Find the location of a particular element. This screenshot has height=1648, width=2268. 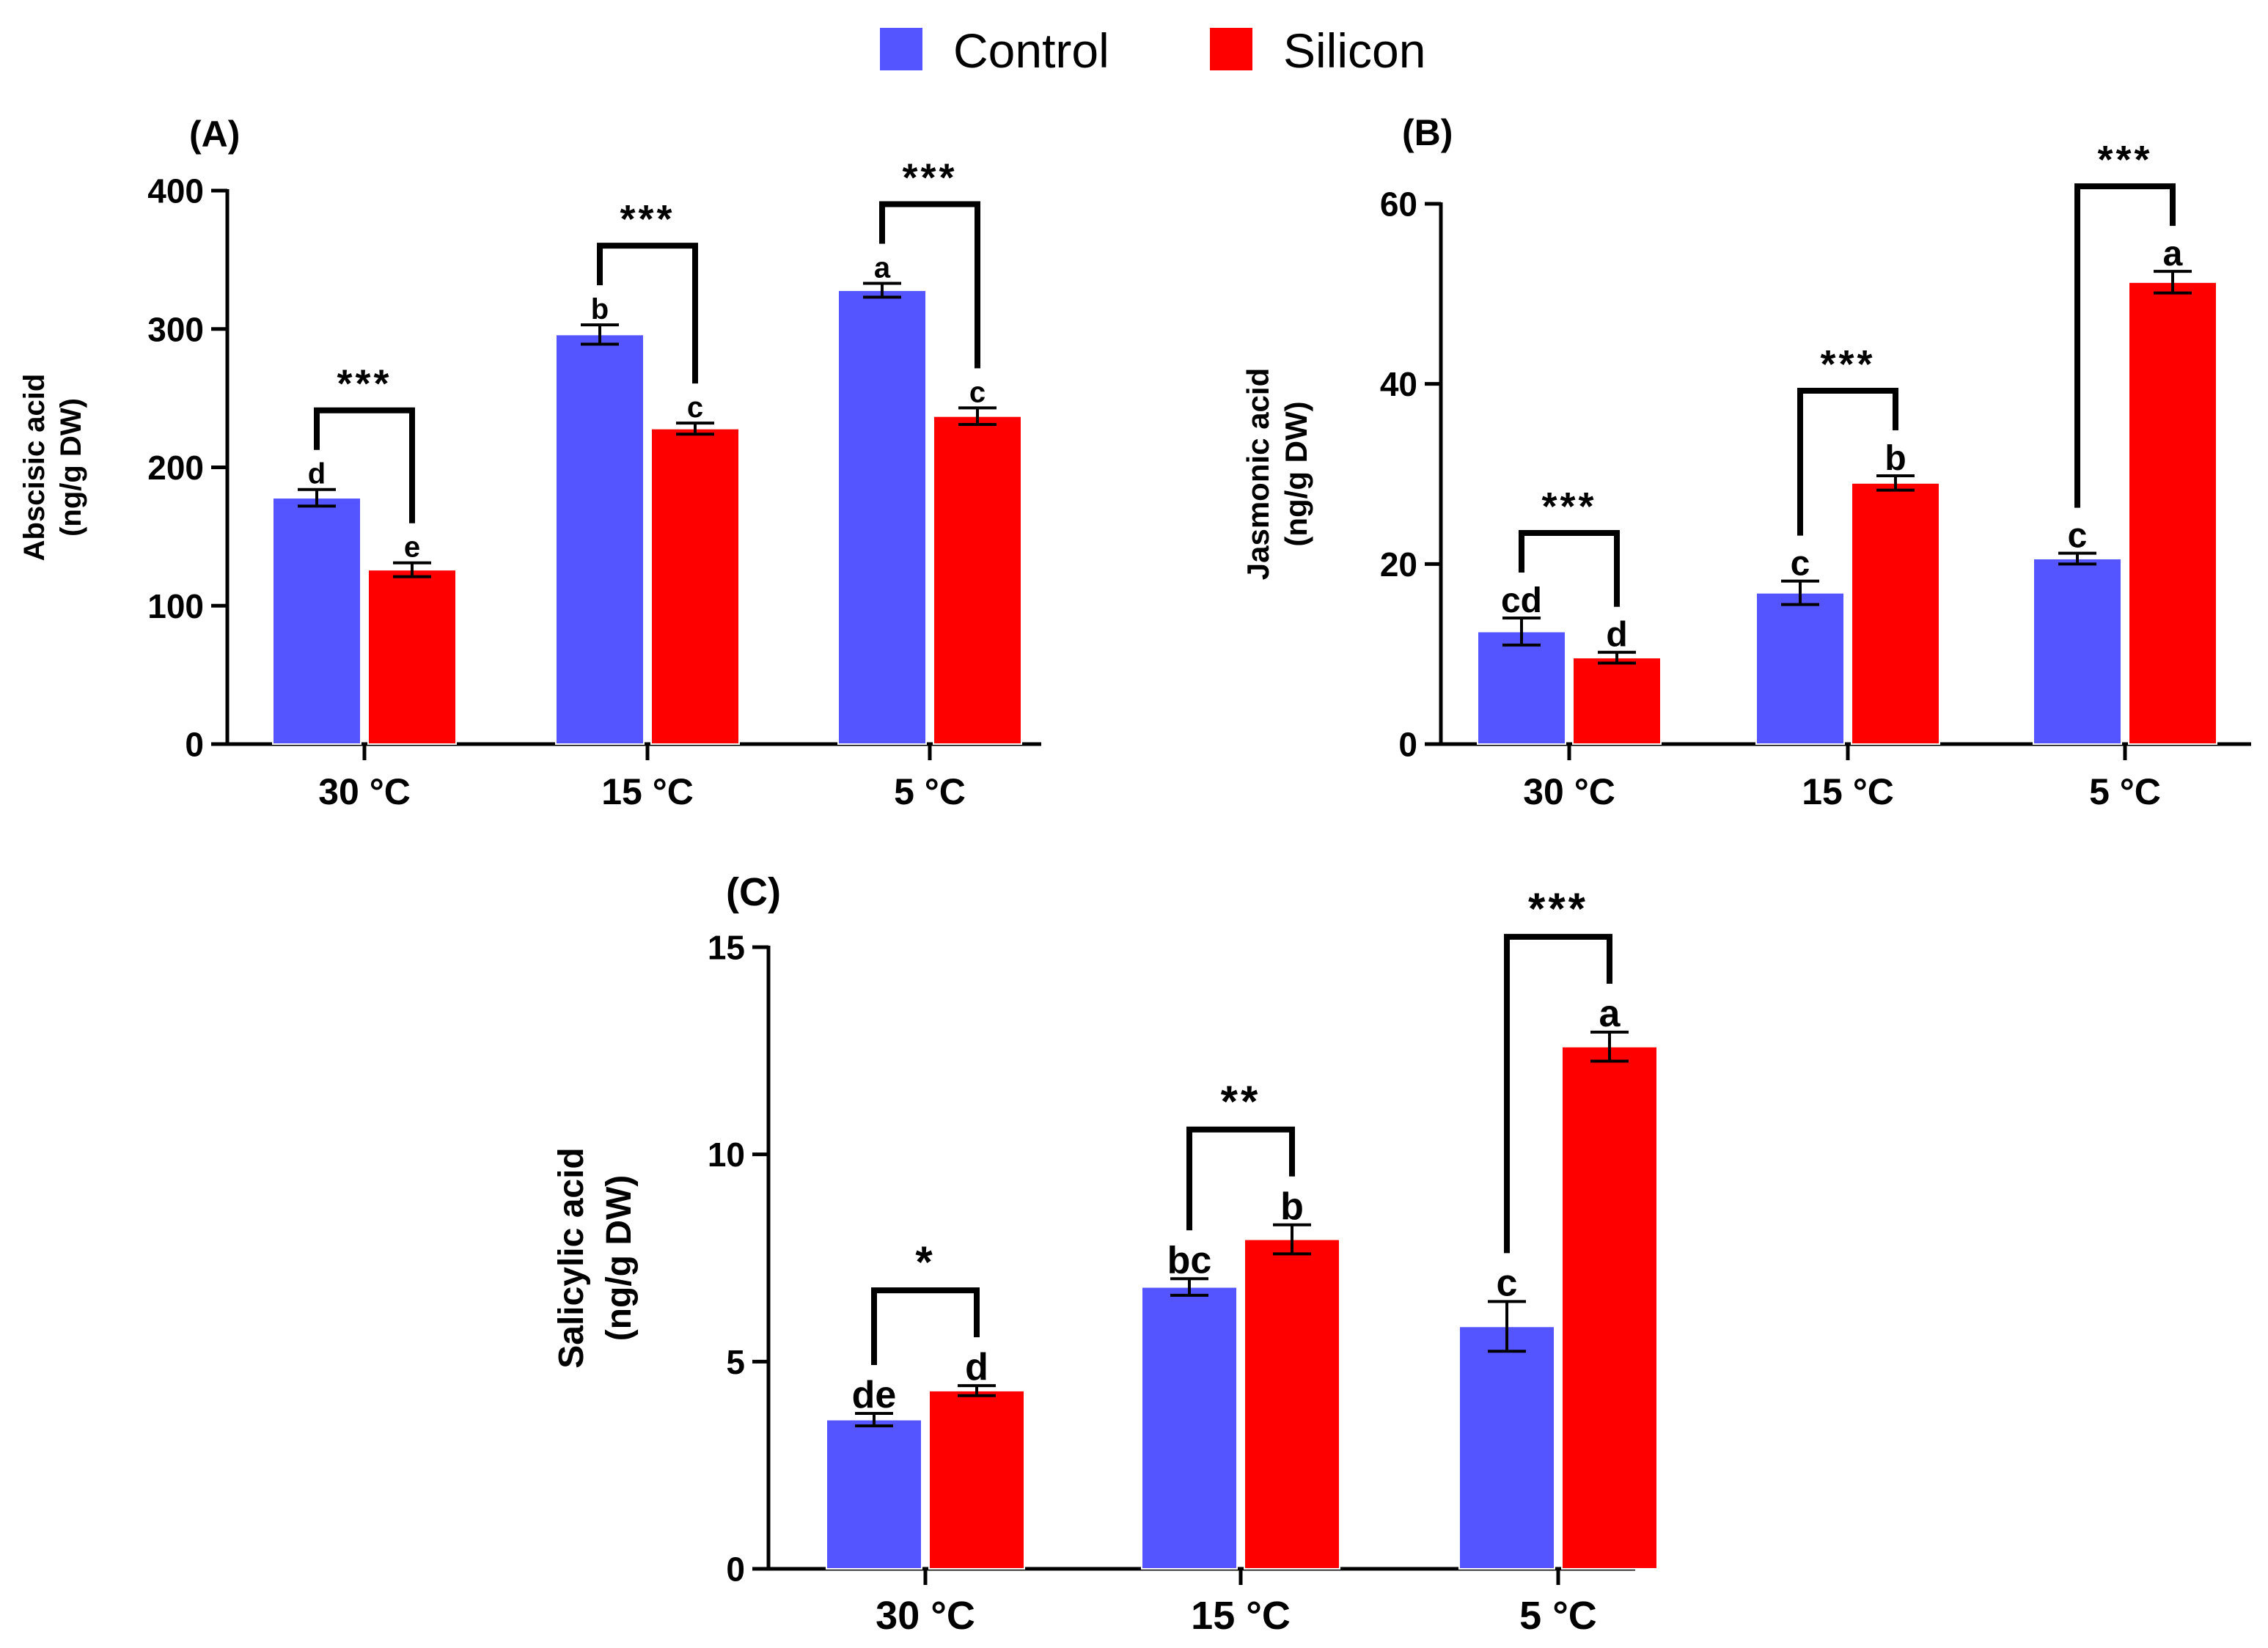

y-tick-label: 400 is located at coordinates (176, 191).